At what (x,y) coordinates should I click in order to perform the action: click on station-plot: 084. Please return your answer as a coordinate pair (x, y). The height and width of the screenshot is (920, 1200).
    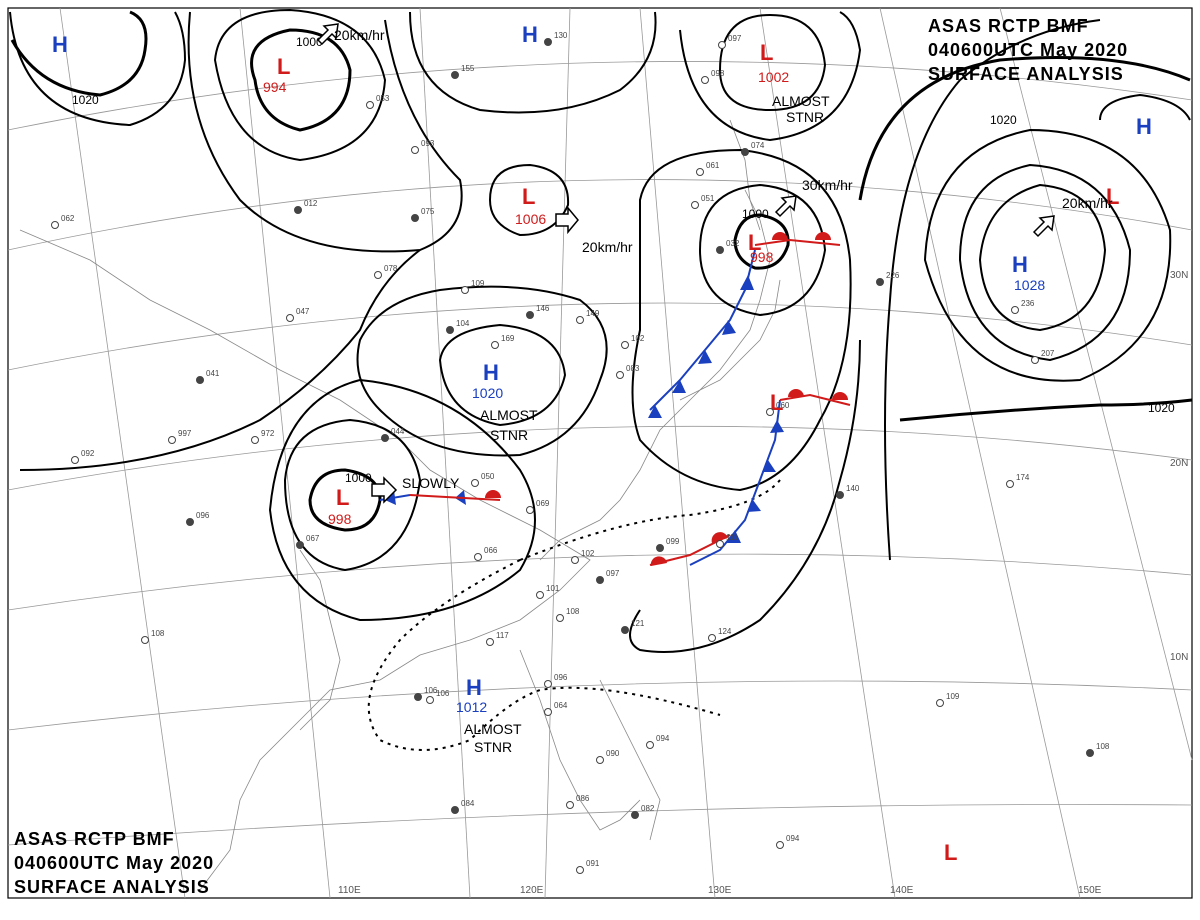
    Looking at the image, I should click on (463, 806).